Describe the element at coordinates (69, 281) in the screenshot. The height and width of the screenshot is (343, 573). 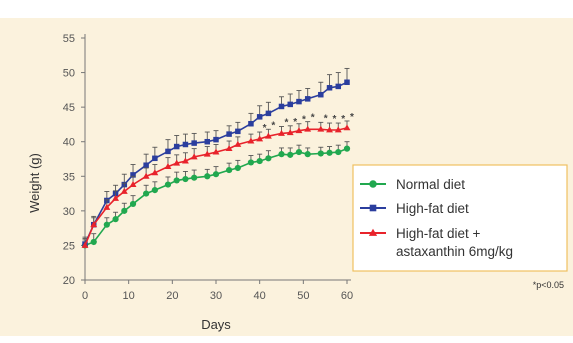
I see `y-tick-label: 20` at that location.